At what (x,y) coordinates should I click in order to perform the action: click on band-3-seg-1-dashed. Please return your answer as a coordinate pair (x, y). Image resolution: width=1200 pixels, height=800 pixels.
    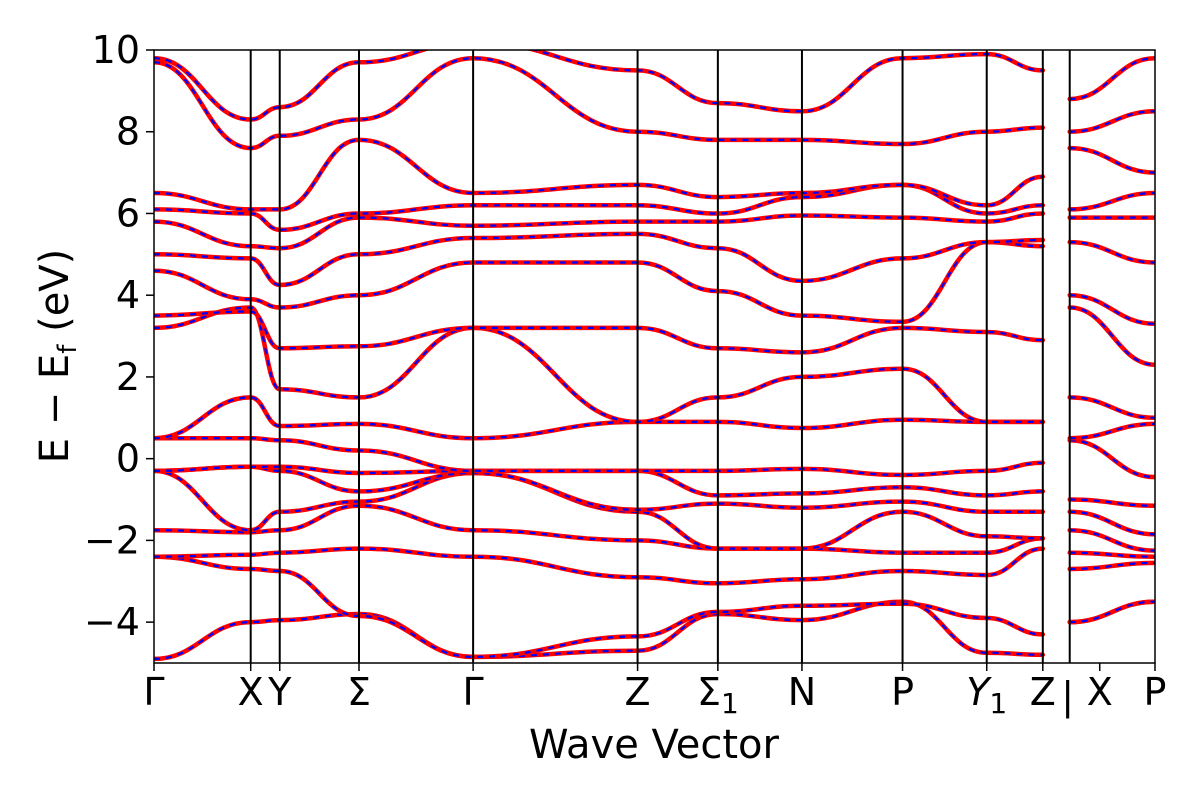
    Looking at the image, I should click on (1112, 554).